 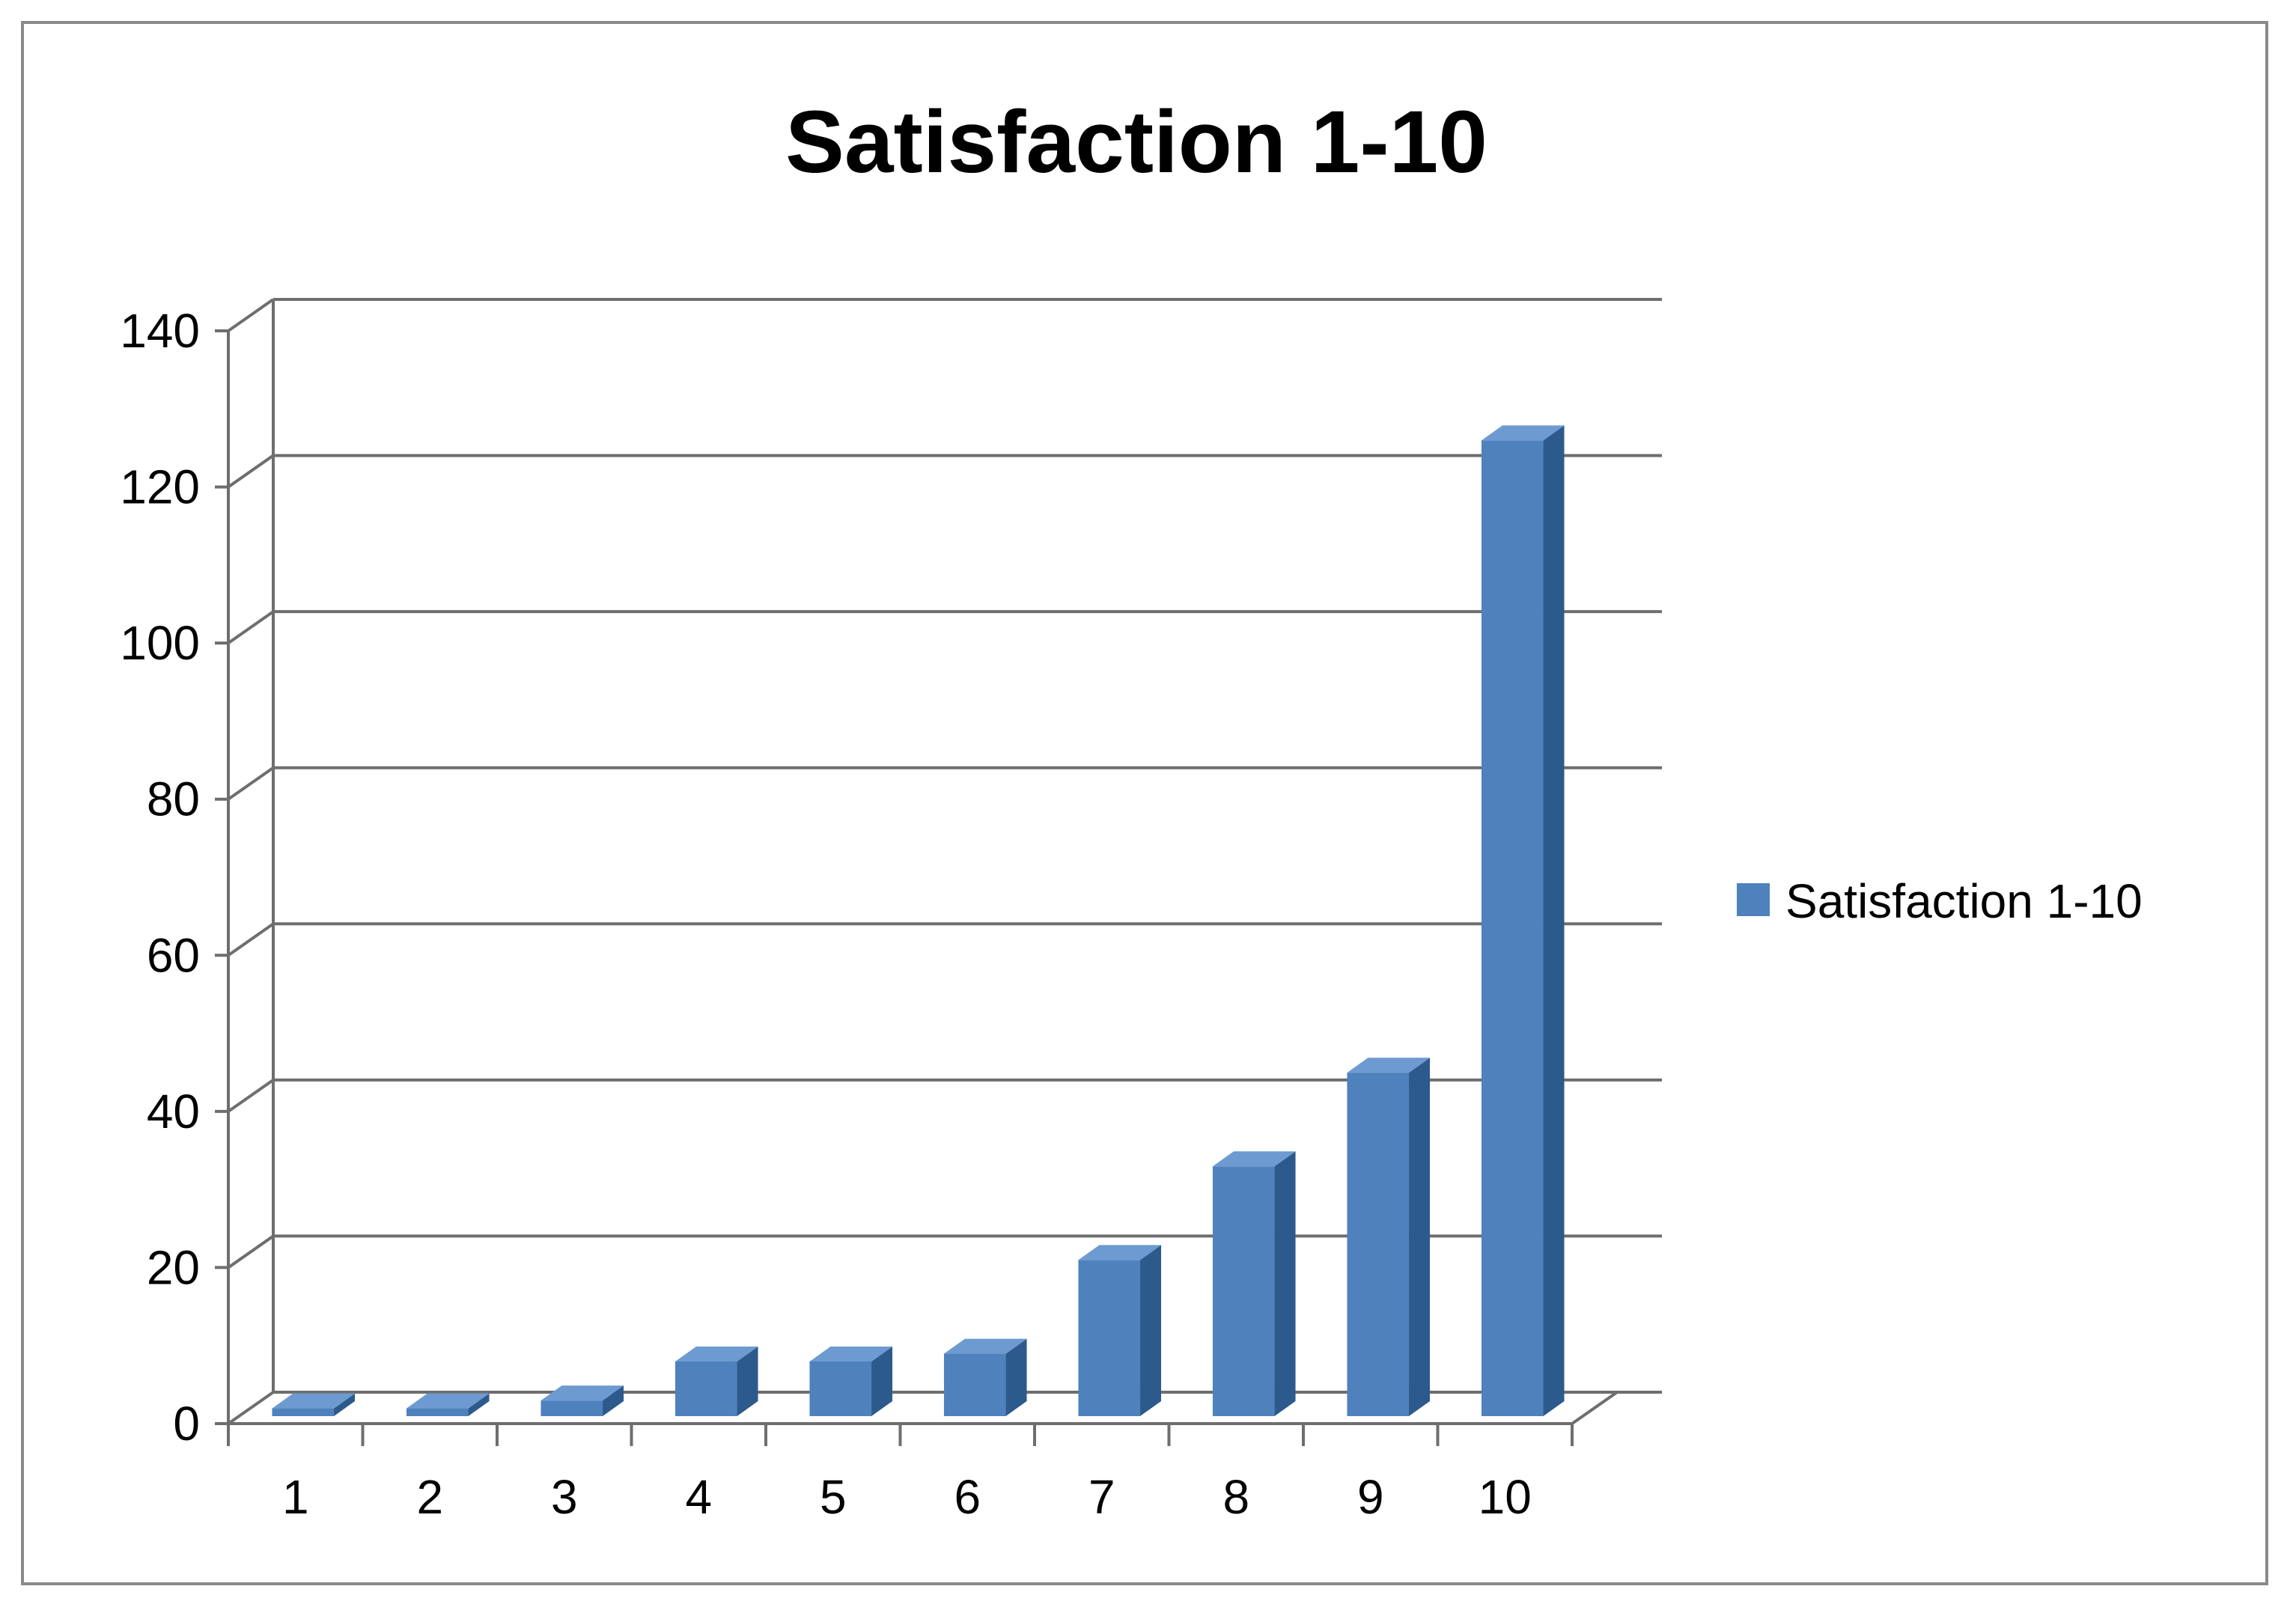 I want to click on y-tick-label: 20, so click(x=173, y=1267).